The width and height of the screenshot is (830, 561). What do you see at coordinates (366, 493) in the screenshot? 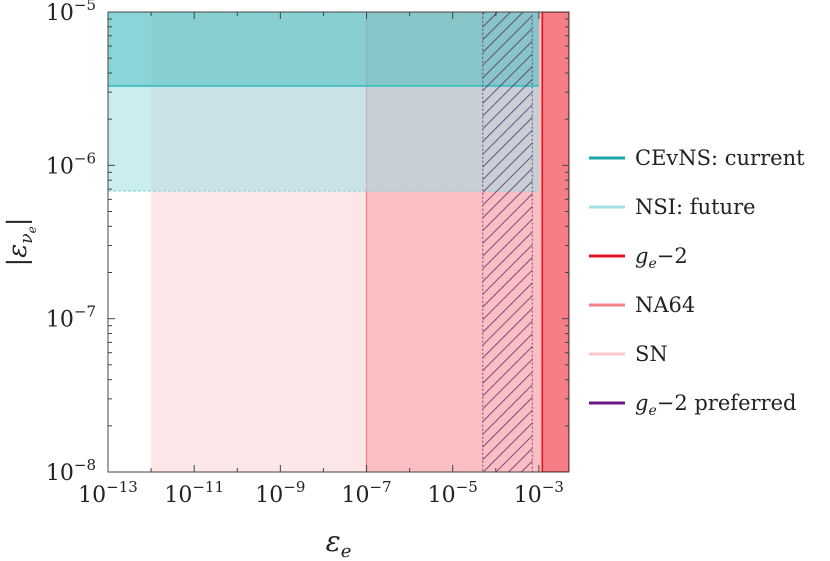
I see `x-tick-label: 10⁻⁷` at bounding box center [366, 493].